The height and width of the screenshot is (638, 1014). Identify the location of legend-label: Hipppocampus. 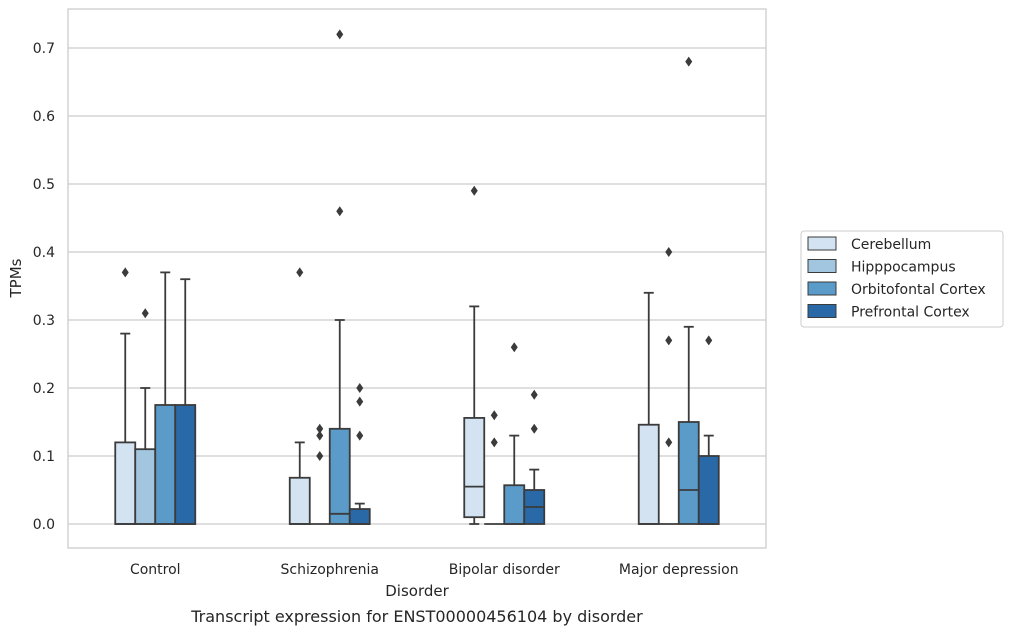
(903, 268).